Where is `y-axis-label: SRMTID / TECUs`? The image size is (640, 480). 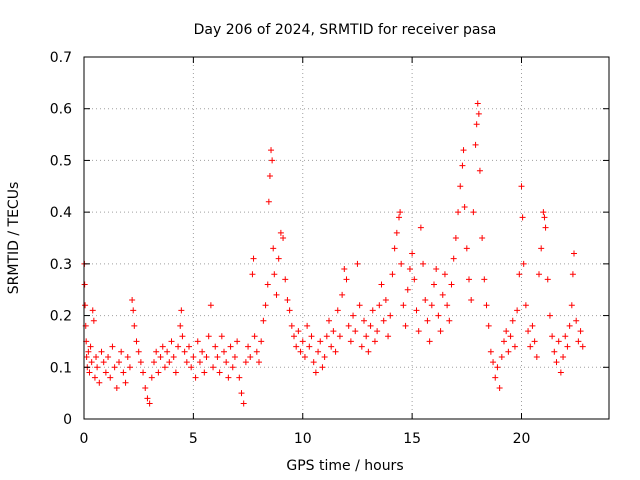
y-axis-label: SRMTID / TECUs is located at coordinates (14, 238).